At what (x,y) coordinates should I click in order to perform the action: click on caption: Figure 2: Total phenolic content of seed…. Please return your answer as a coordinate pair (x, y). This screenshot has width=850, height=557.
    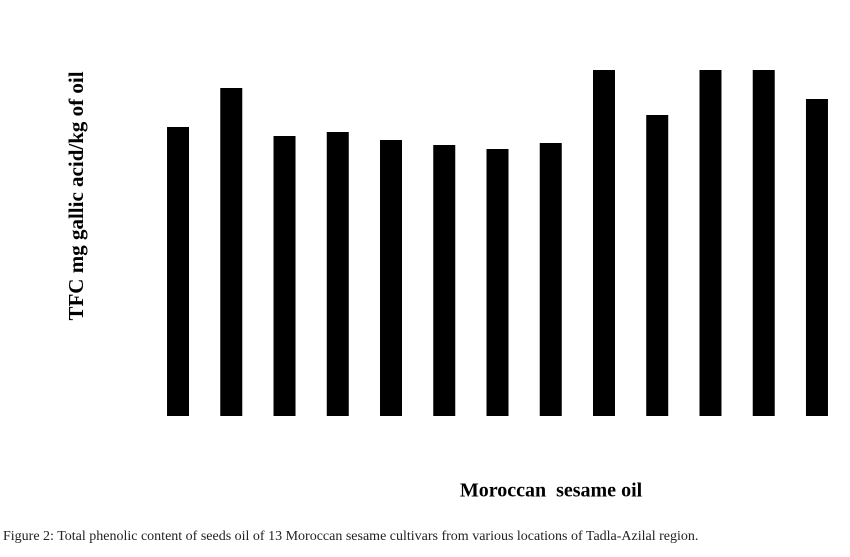
    Looking at the image, I should click on (350, 536).